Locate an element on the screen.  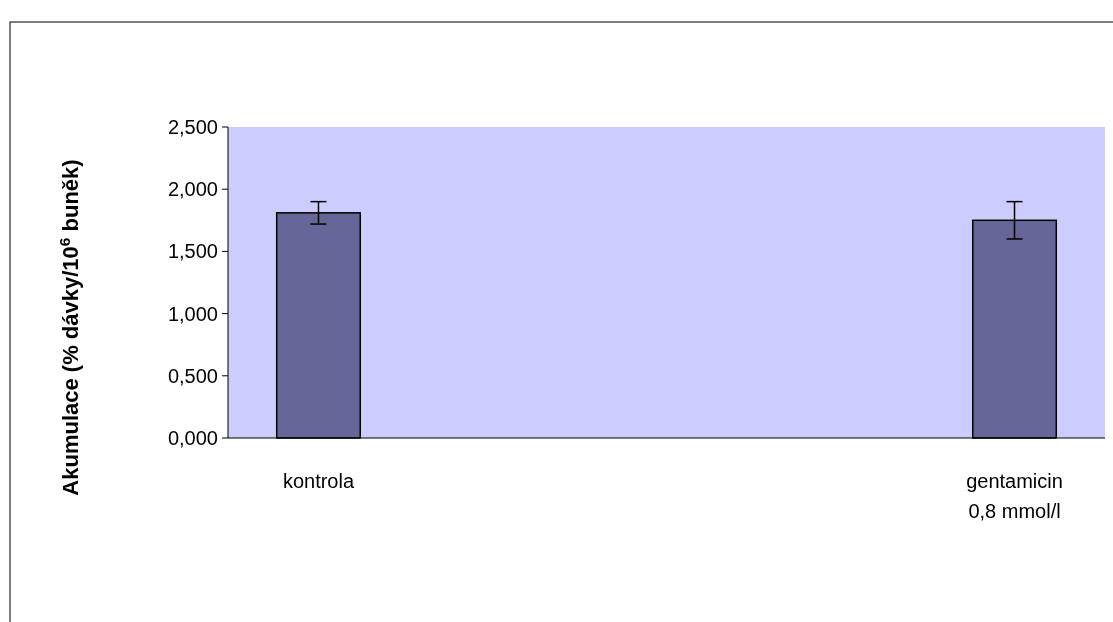
y-tick-label: 1,500 is located at coordinates (192, 251).